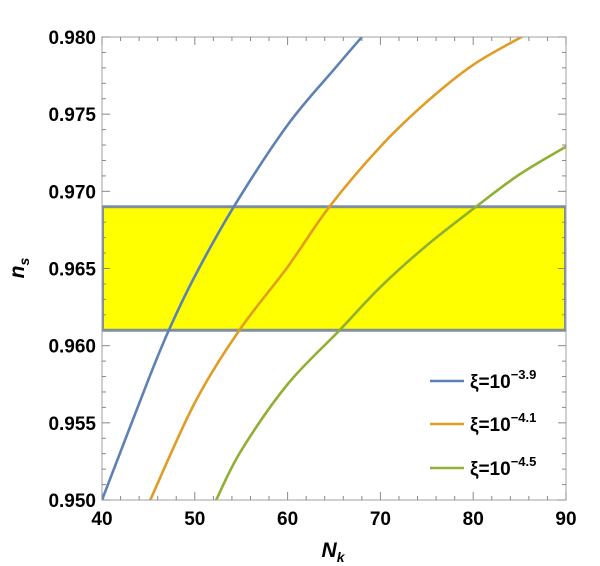 This screenshot has height=566, width=600. I want to click on y-axis-label: ns, so click(19, 267).